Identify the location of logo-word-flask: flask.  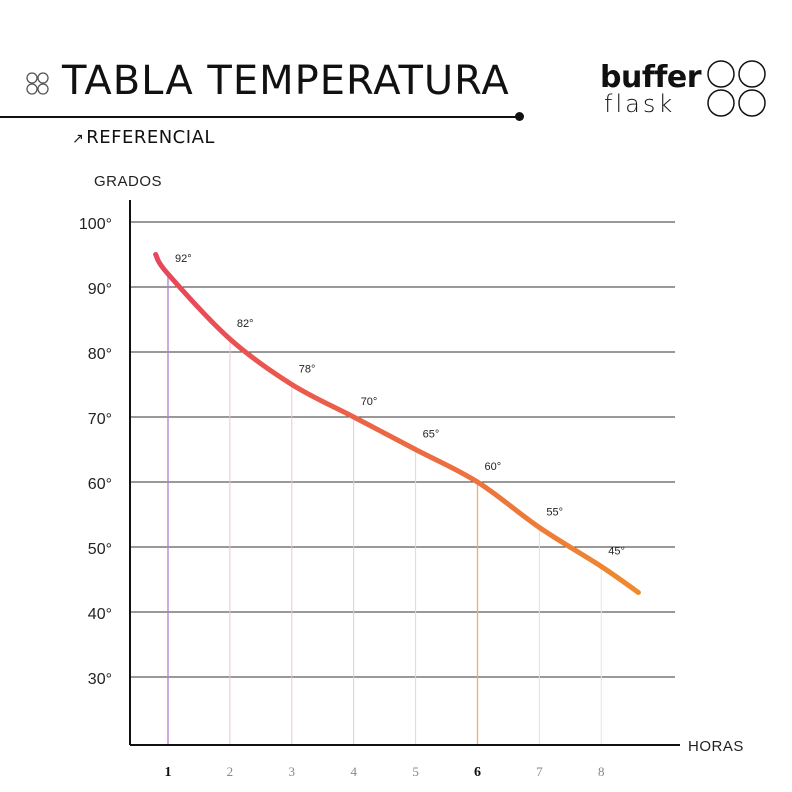
(640, 104).